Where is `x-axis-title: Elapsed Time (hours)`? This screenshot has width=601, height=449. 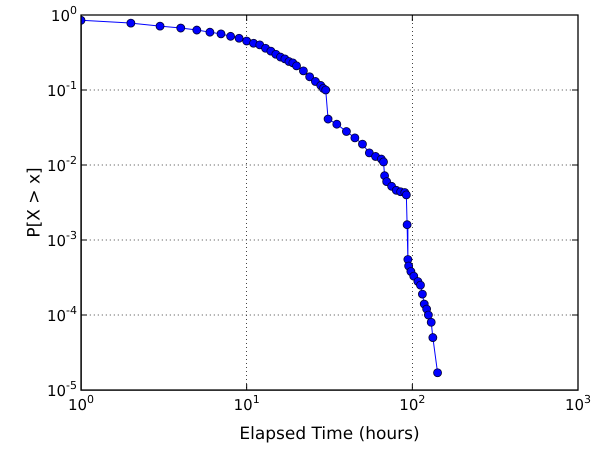 x-axis-title: Elapsed Time (hours) is located at coordinates (329, 434).